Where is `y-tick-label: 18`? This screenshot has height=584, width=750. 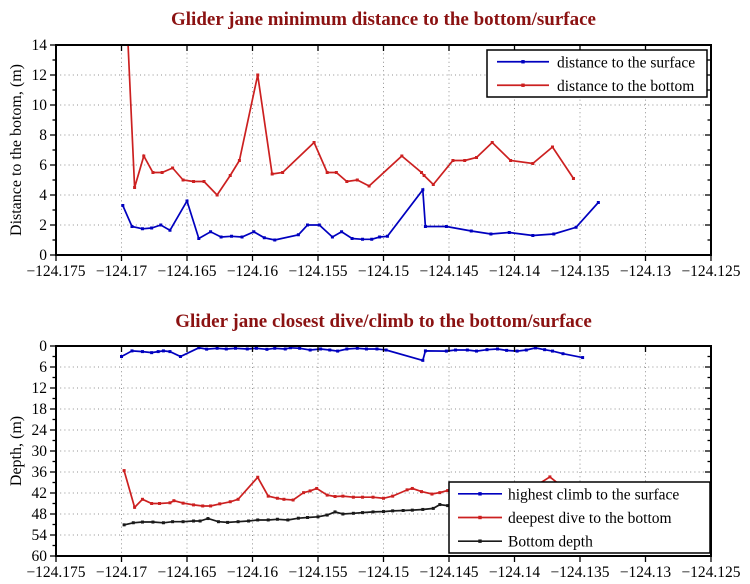 y-tick-label: 18 is located at coordinates (40, 409).